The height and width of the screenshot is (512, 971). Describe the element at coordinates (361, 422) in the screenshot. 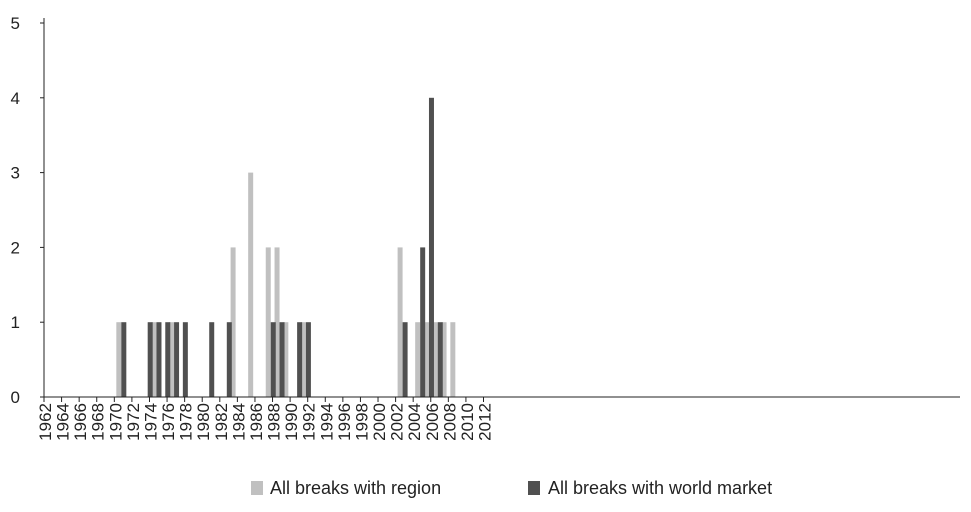

I see `x-tick-label: 1998` at that location.